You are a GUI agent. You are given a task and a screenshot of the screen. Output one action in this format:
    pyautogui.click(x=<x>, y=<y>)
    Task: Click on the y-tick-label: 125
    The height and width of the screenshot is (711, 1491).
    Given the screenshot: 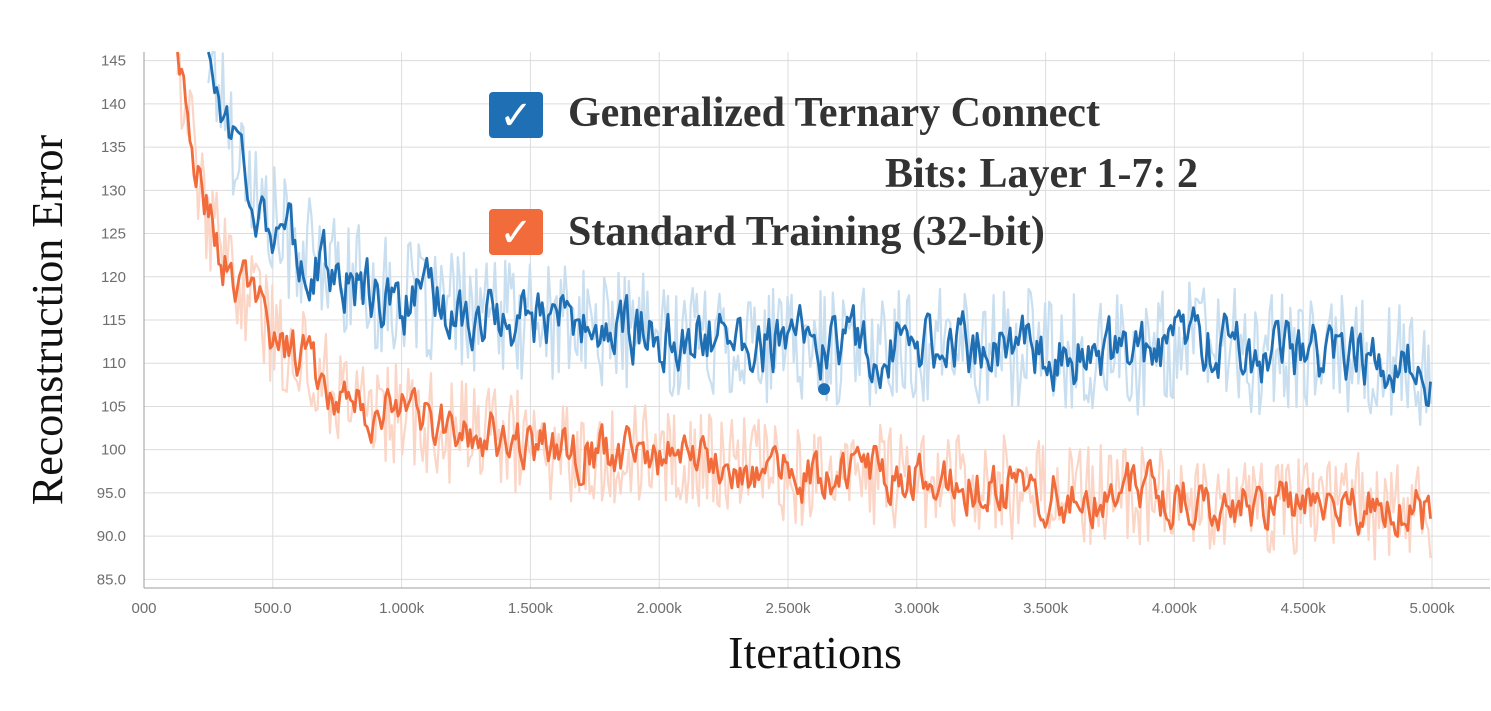 What is the action you would take?
    pyautogui.click(x=113, y=234)
    